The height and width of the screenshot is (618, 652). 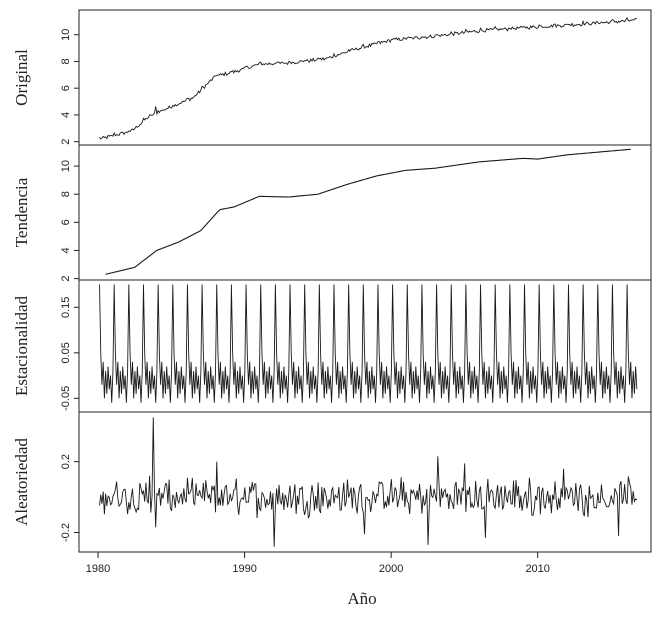 I want to click on panel-label: Estacionalidad, so click(x=21, y=345).